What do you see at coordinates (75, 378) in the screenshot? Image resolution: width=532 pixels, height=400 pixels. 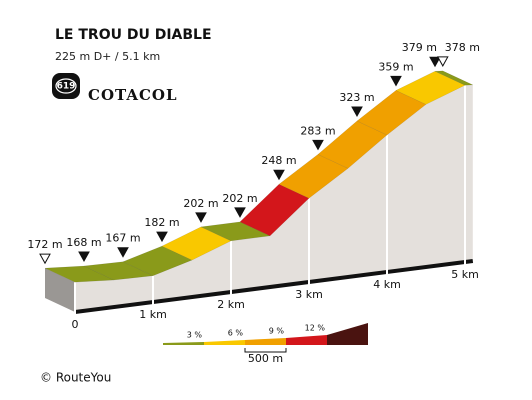 I see `credit: © RouteYou` at bounding box center [75, 378].